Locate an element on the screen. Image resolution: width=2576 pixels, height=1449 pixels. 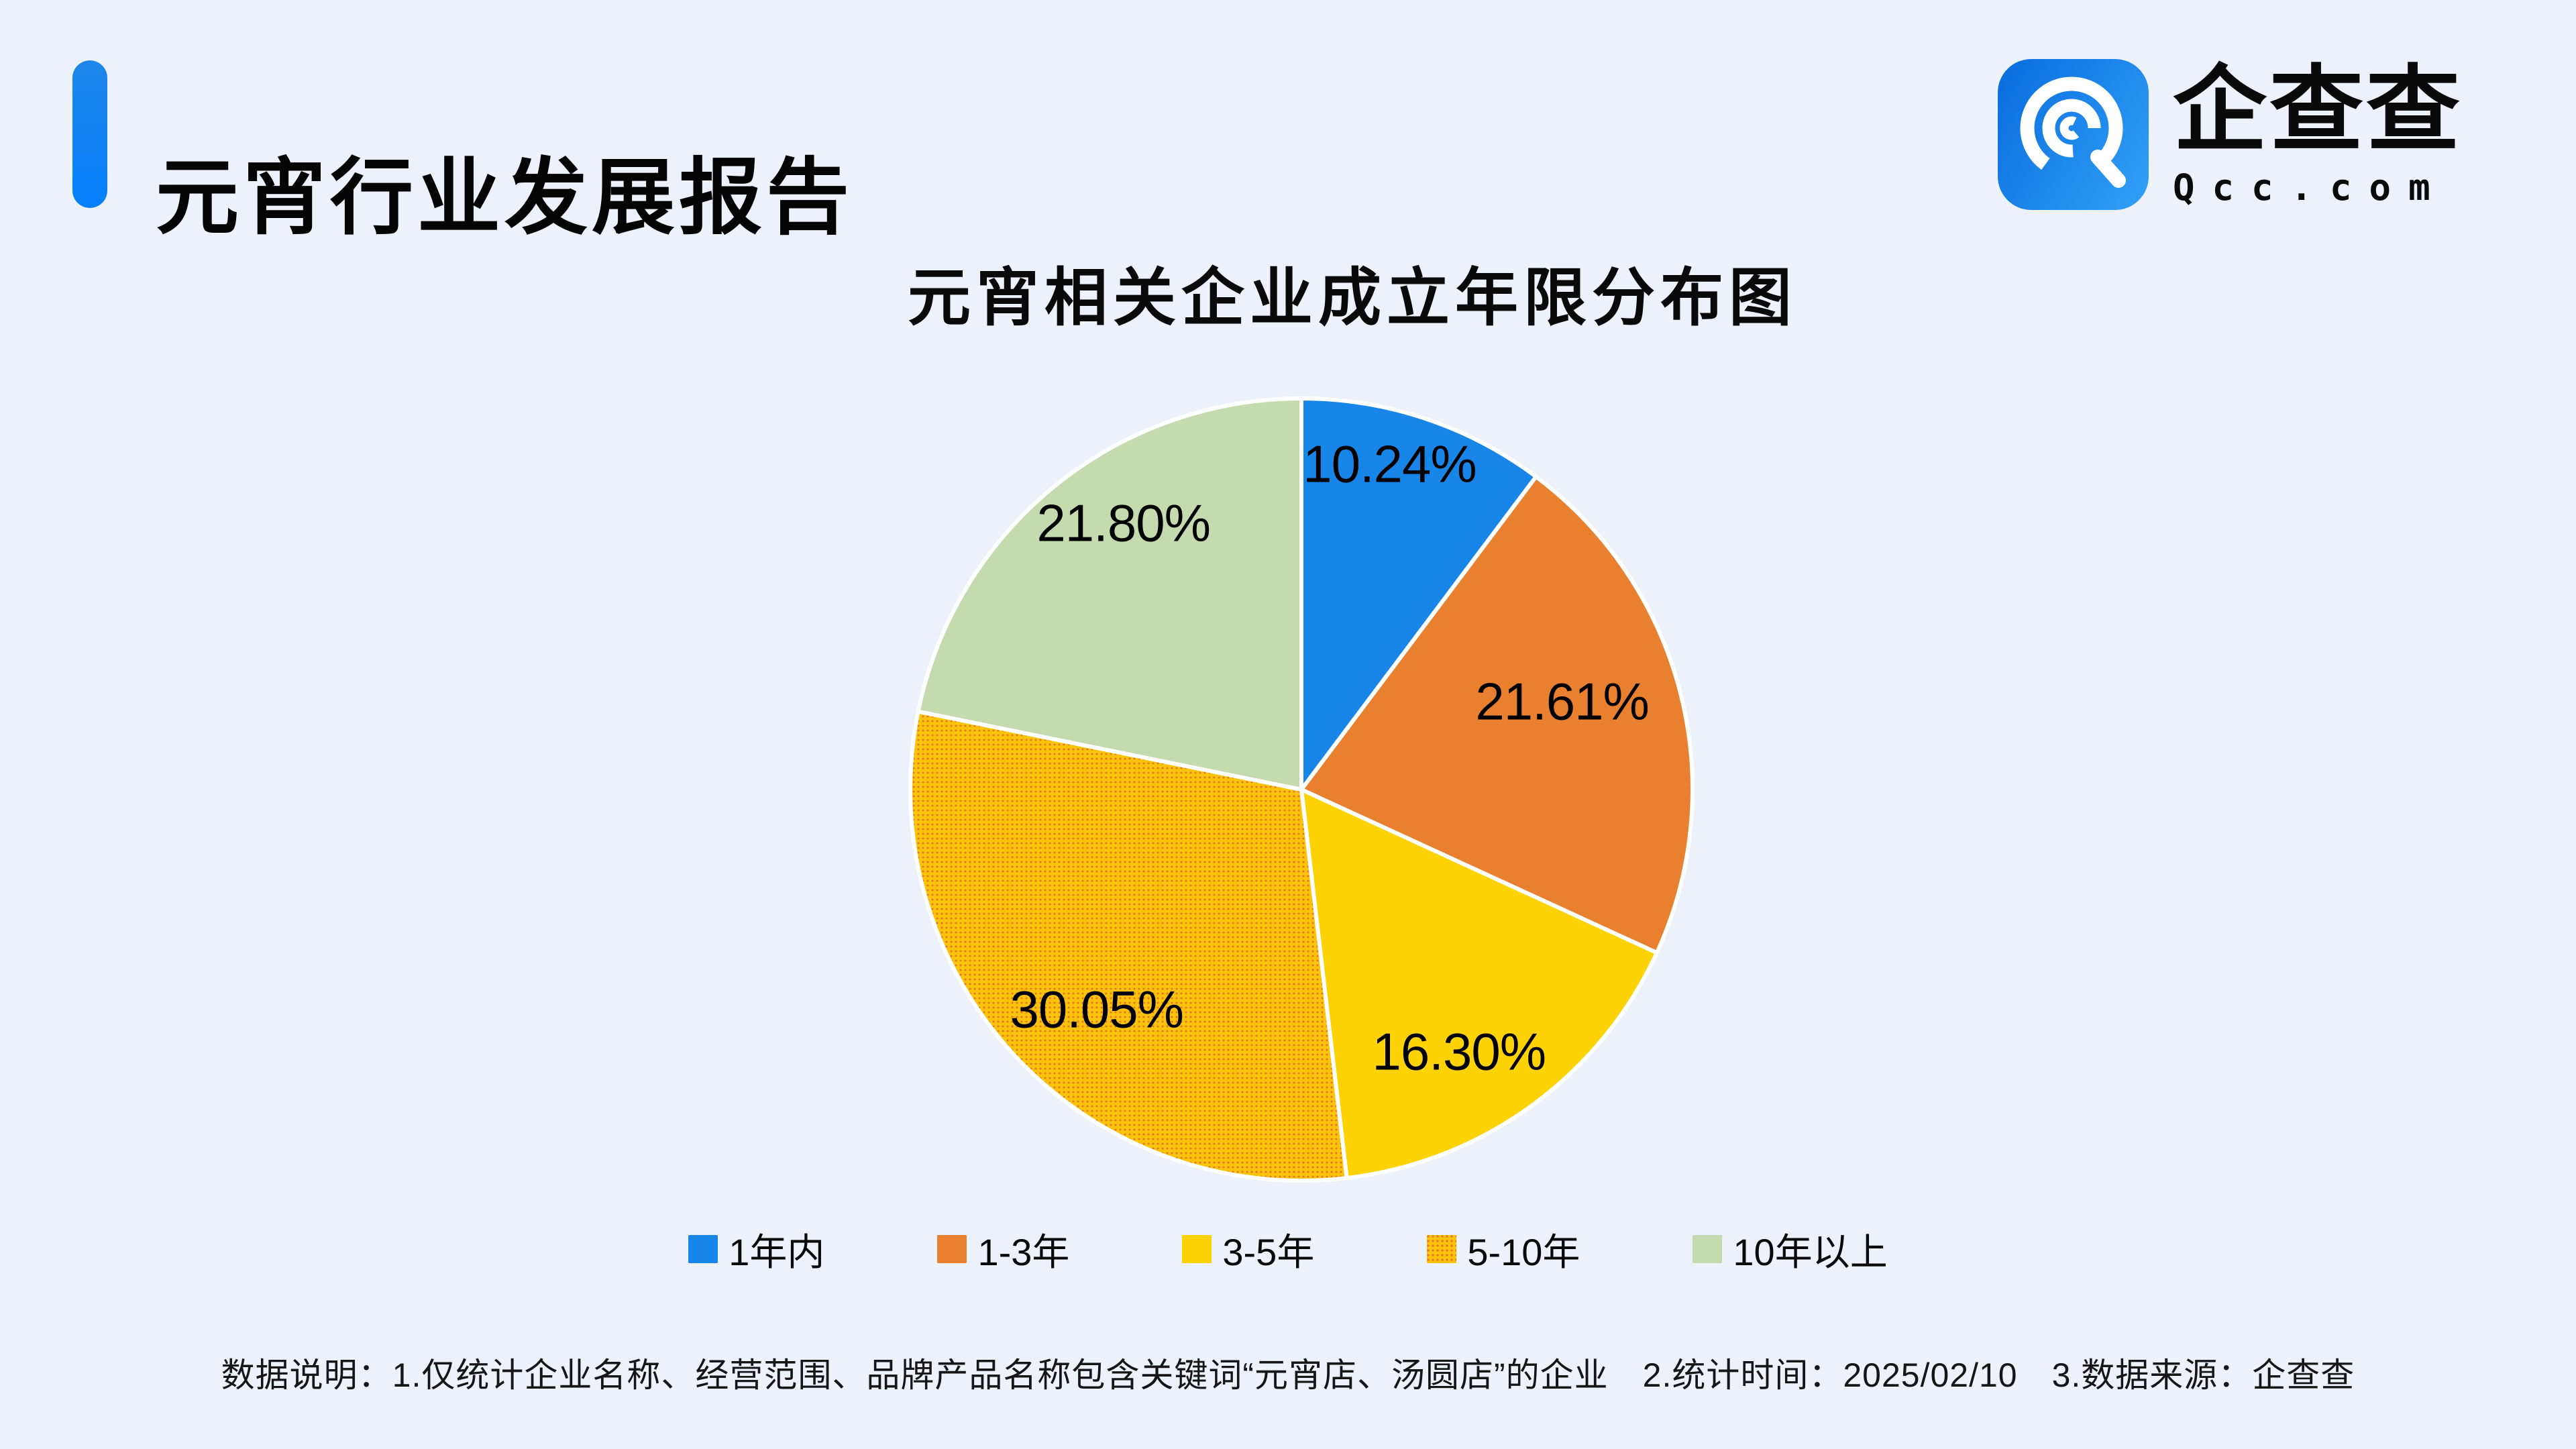
qcc-logo: 企查查 Qcc.com is located at coordinates (2230, 134).